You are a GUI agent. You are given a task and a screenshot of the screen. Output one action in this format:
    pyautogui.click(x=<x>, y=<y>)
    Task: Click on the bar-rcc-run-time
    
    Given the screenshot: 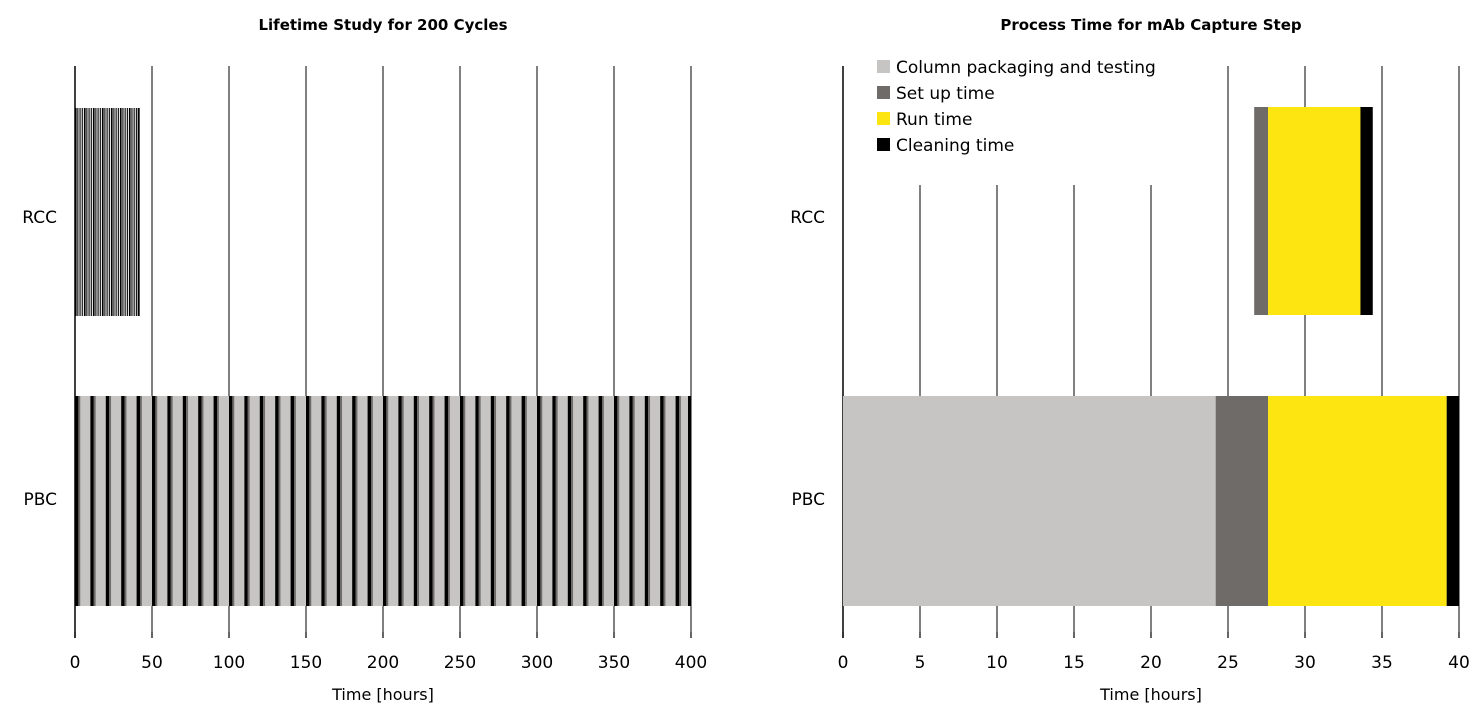 What is the action you would take?
    pyautogui.click(x=1314, y=211)
    